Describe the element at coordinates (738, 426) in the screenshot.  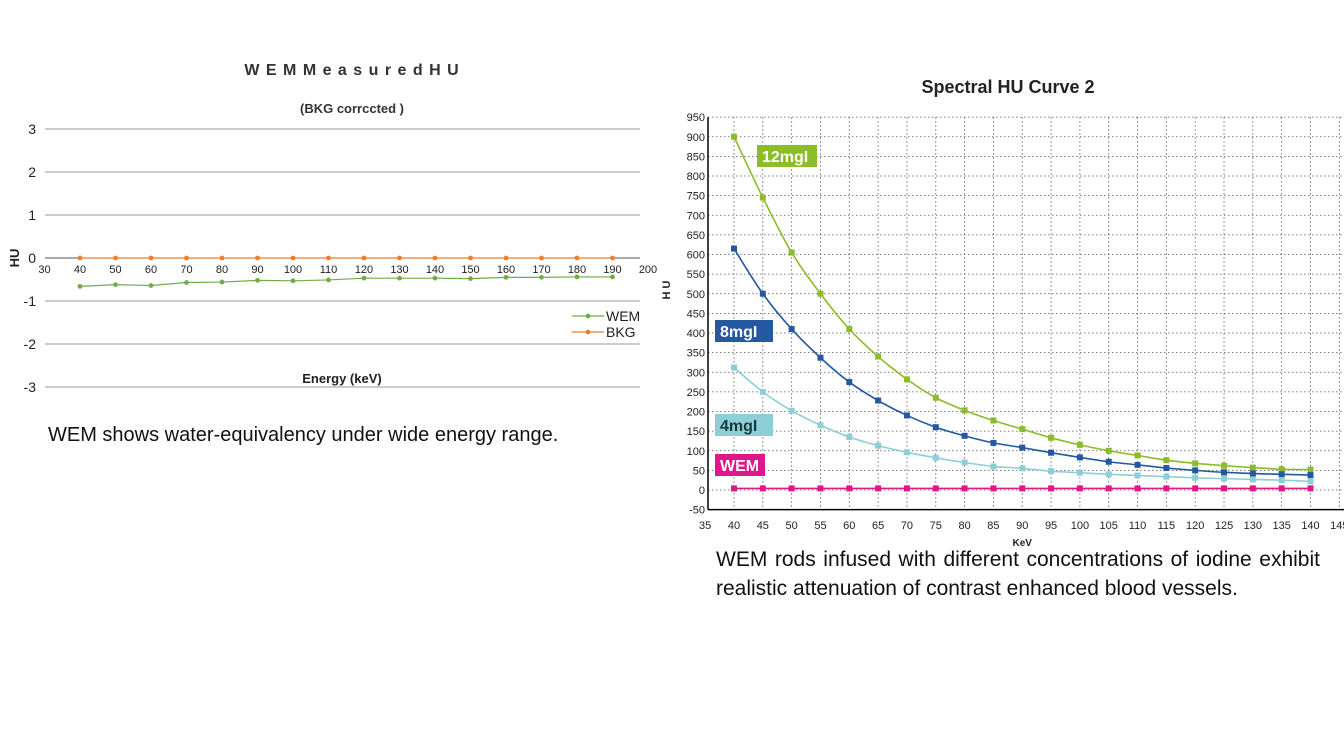
I see `series-label-text: 4mgI` at that location.